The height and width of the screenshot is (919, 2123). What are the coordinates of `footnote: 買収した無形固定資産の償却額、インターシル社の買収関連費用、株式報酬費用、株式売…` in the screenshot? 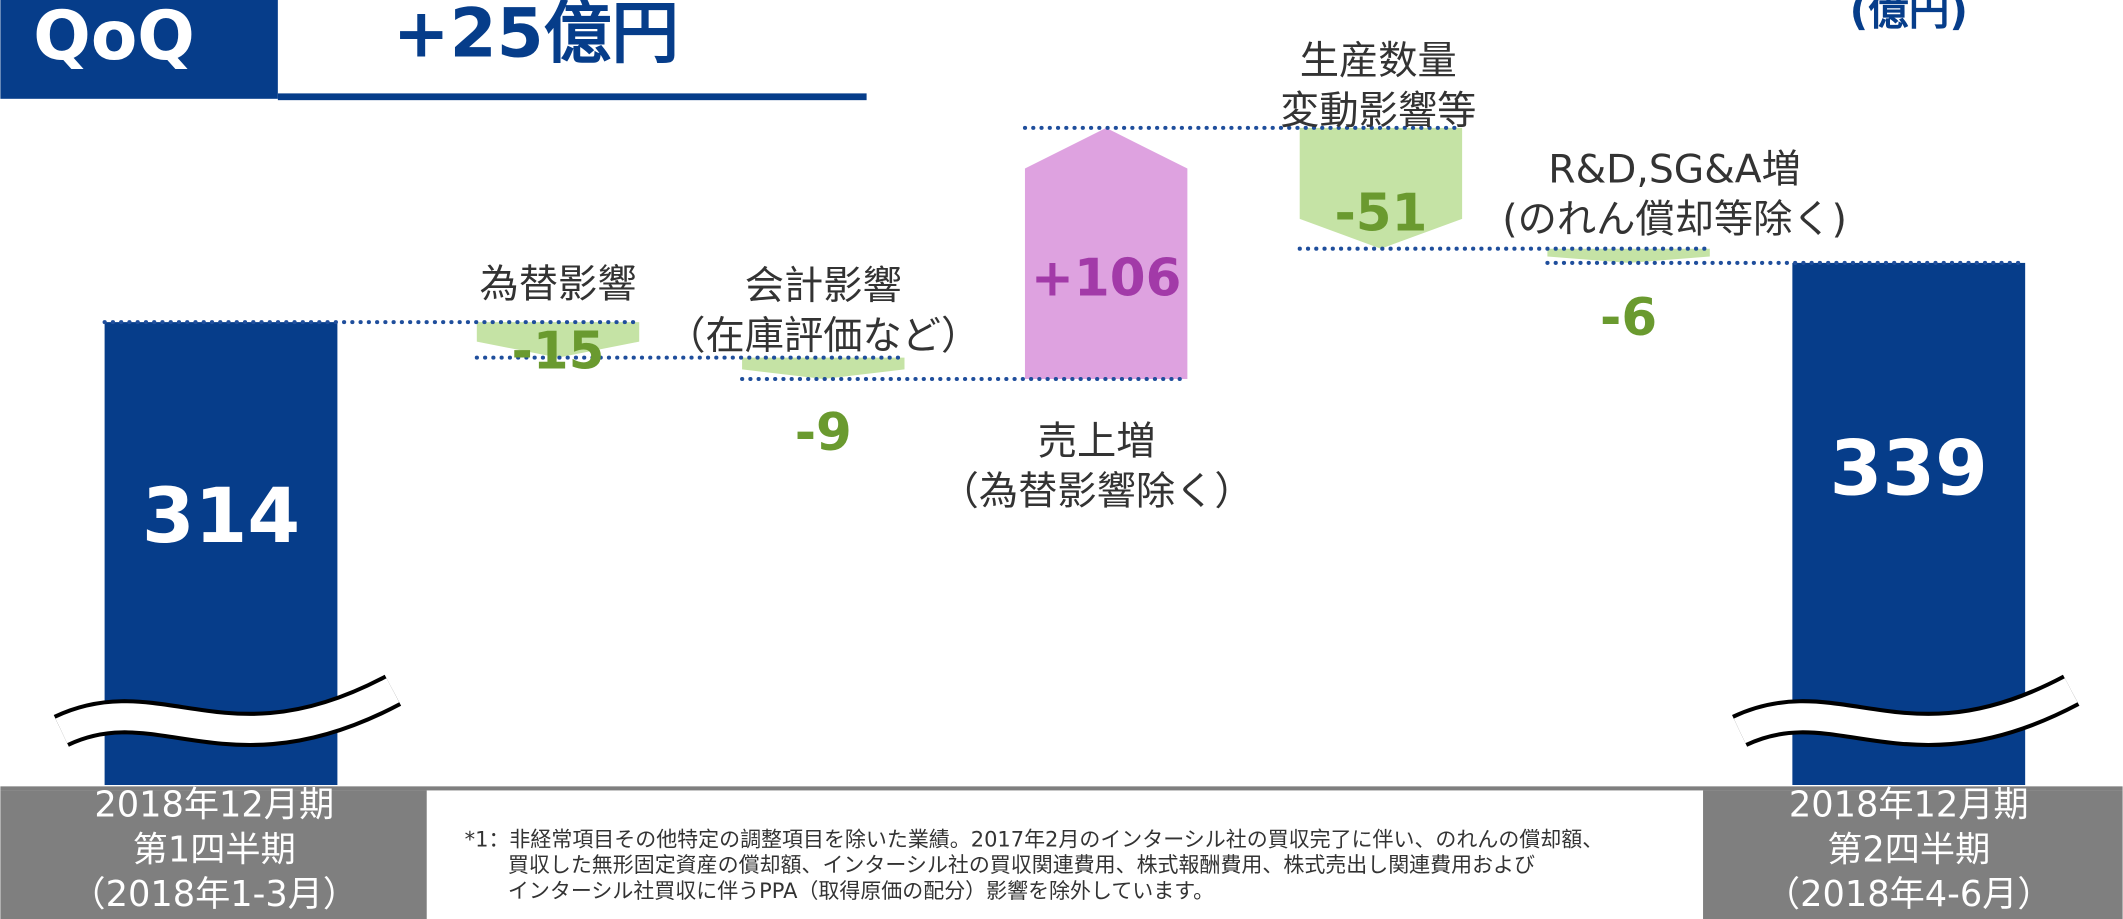 It's located at (1021, 865).